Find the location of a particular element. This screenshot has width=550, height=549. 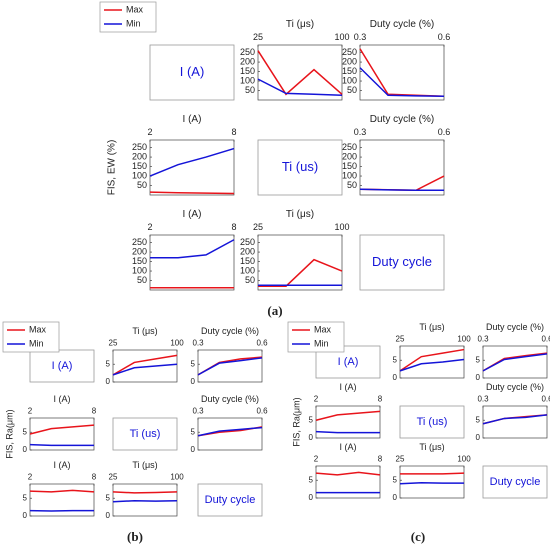

panel-label: (c) is located at coordinates (418, 536).